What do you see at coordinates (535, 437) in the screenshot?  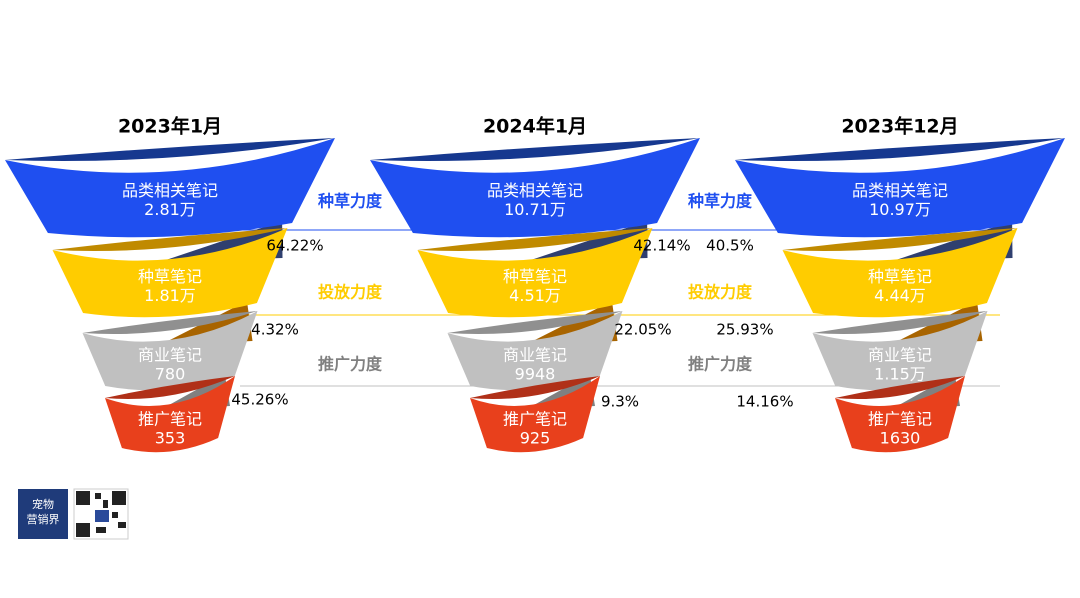 I see `stage-value: 925` at bounding box center [535, 437].